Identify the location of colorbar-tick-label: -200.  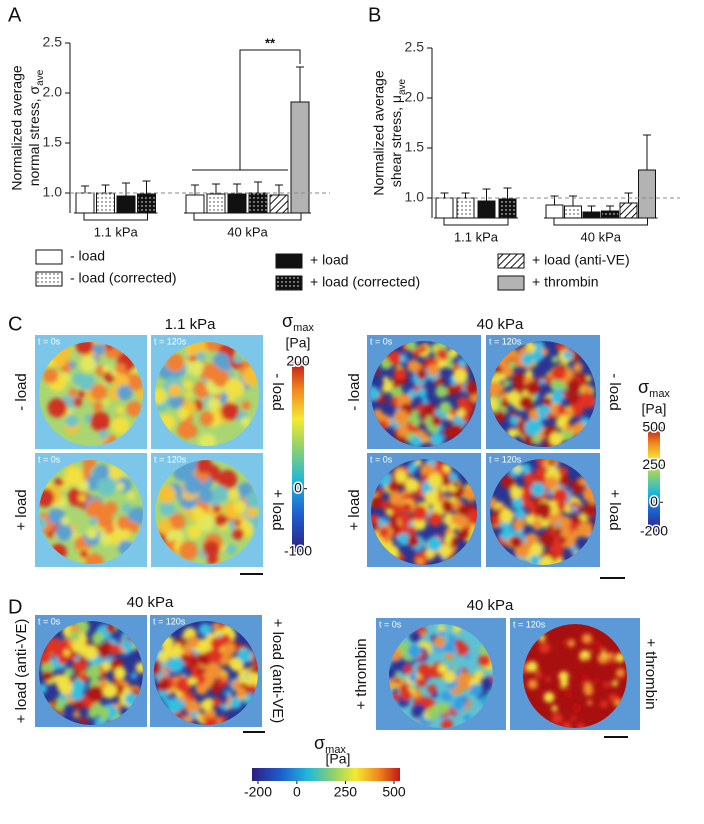
(258, 792).